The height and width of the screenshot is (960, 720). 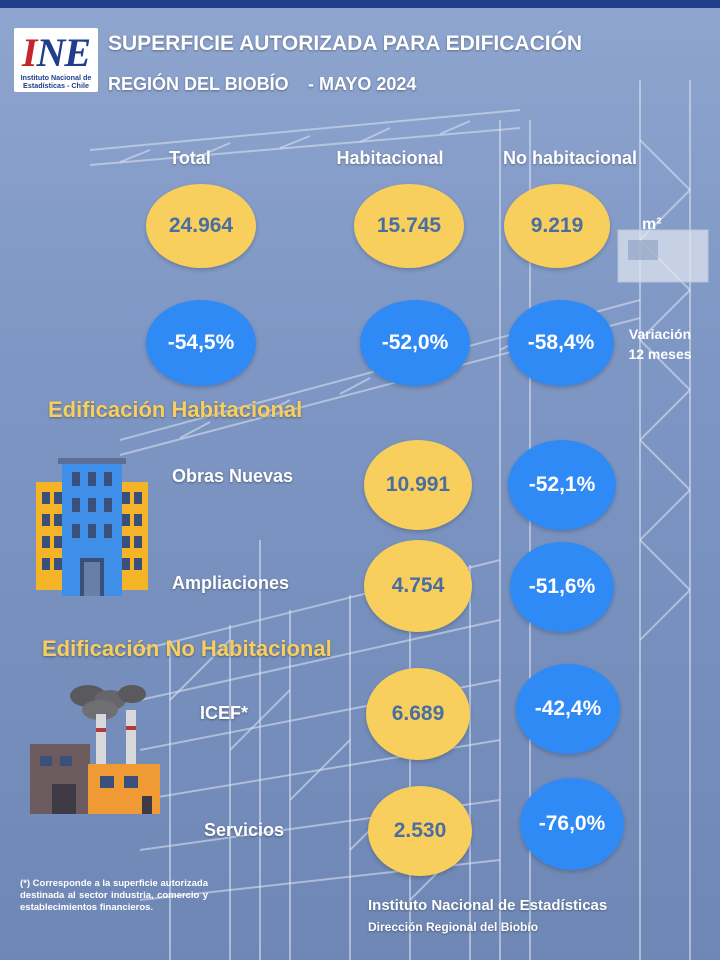 I want to click on column-heading-habitacional: Habitacional, so click(x=390, y=158).